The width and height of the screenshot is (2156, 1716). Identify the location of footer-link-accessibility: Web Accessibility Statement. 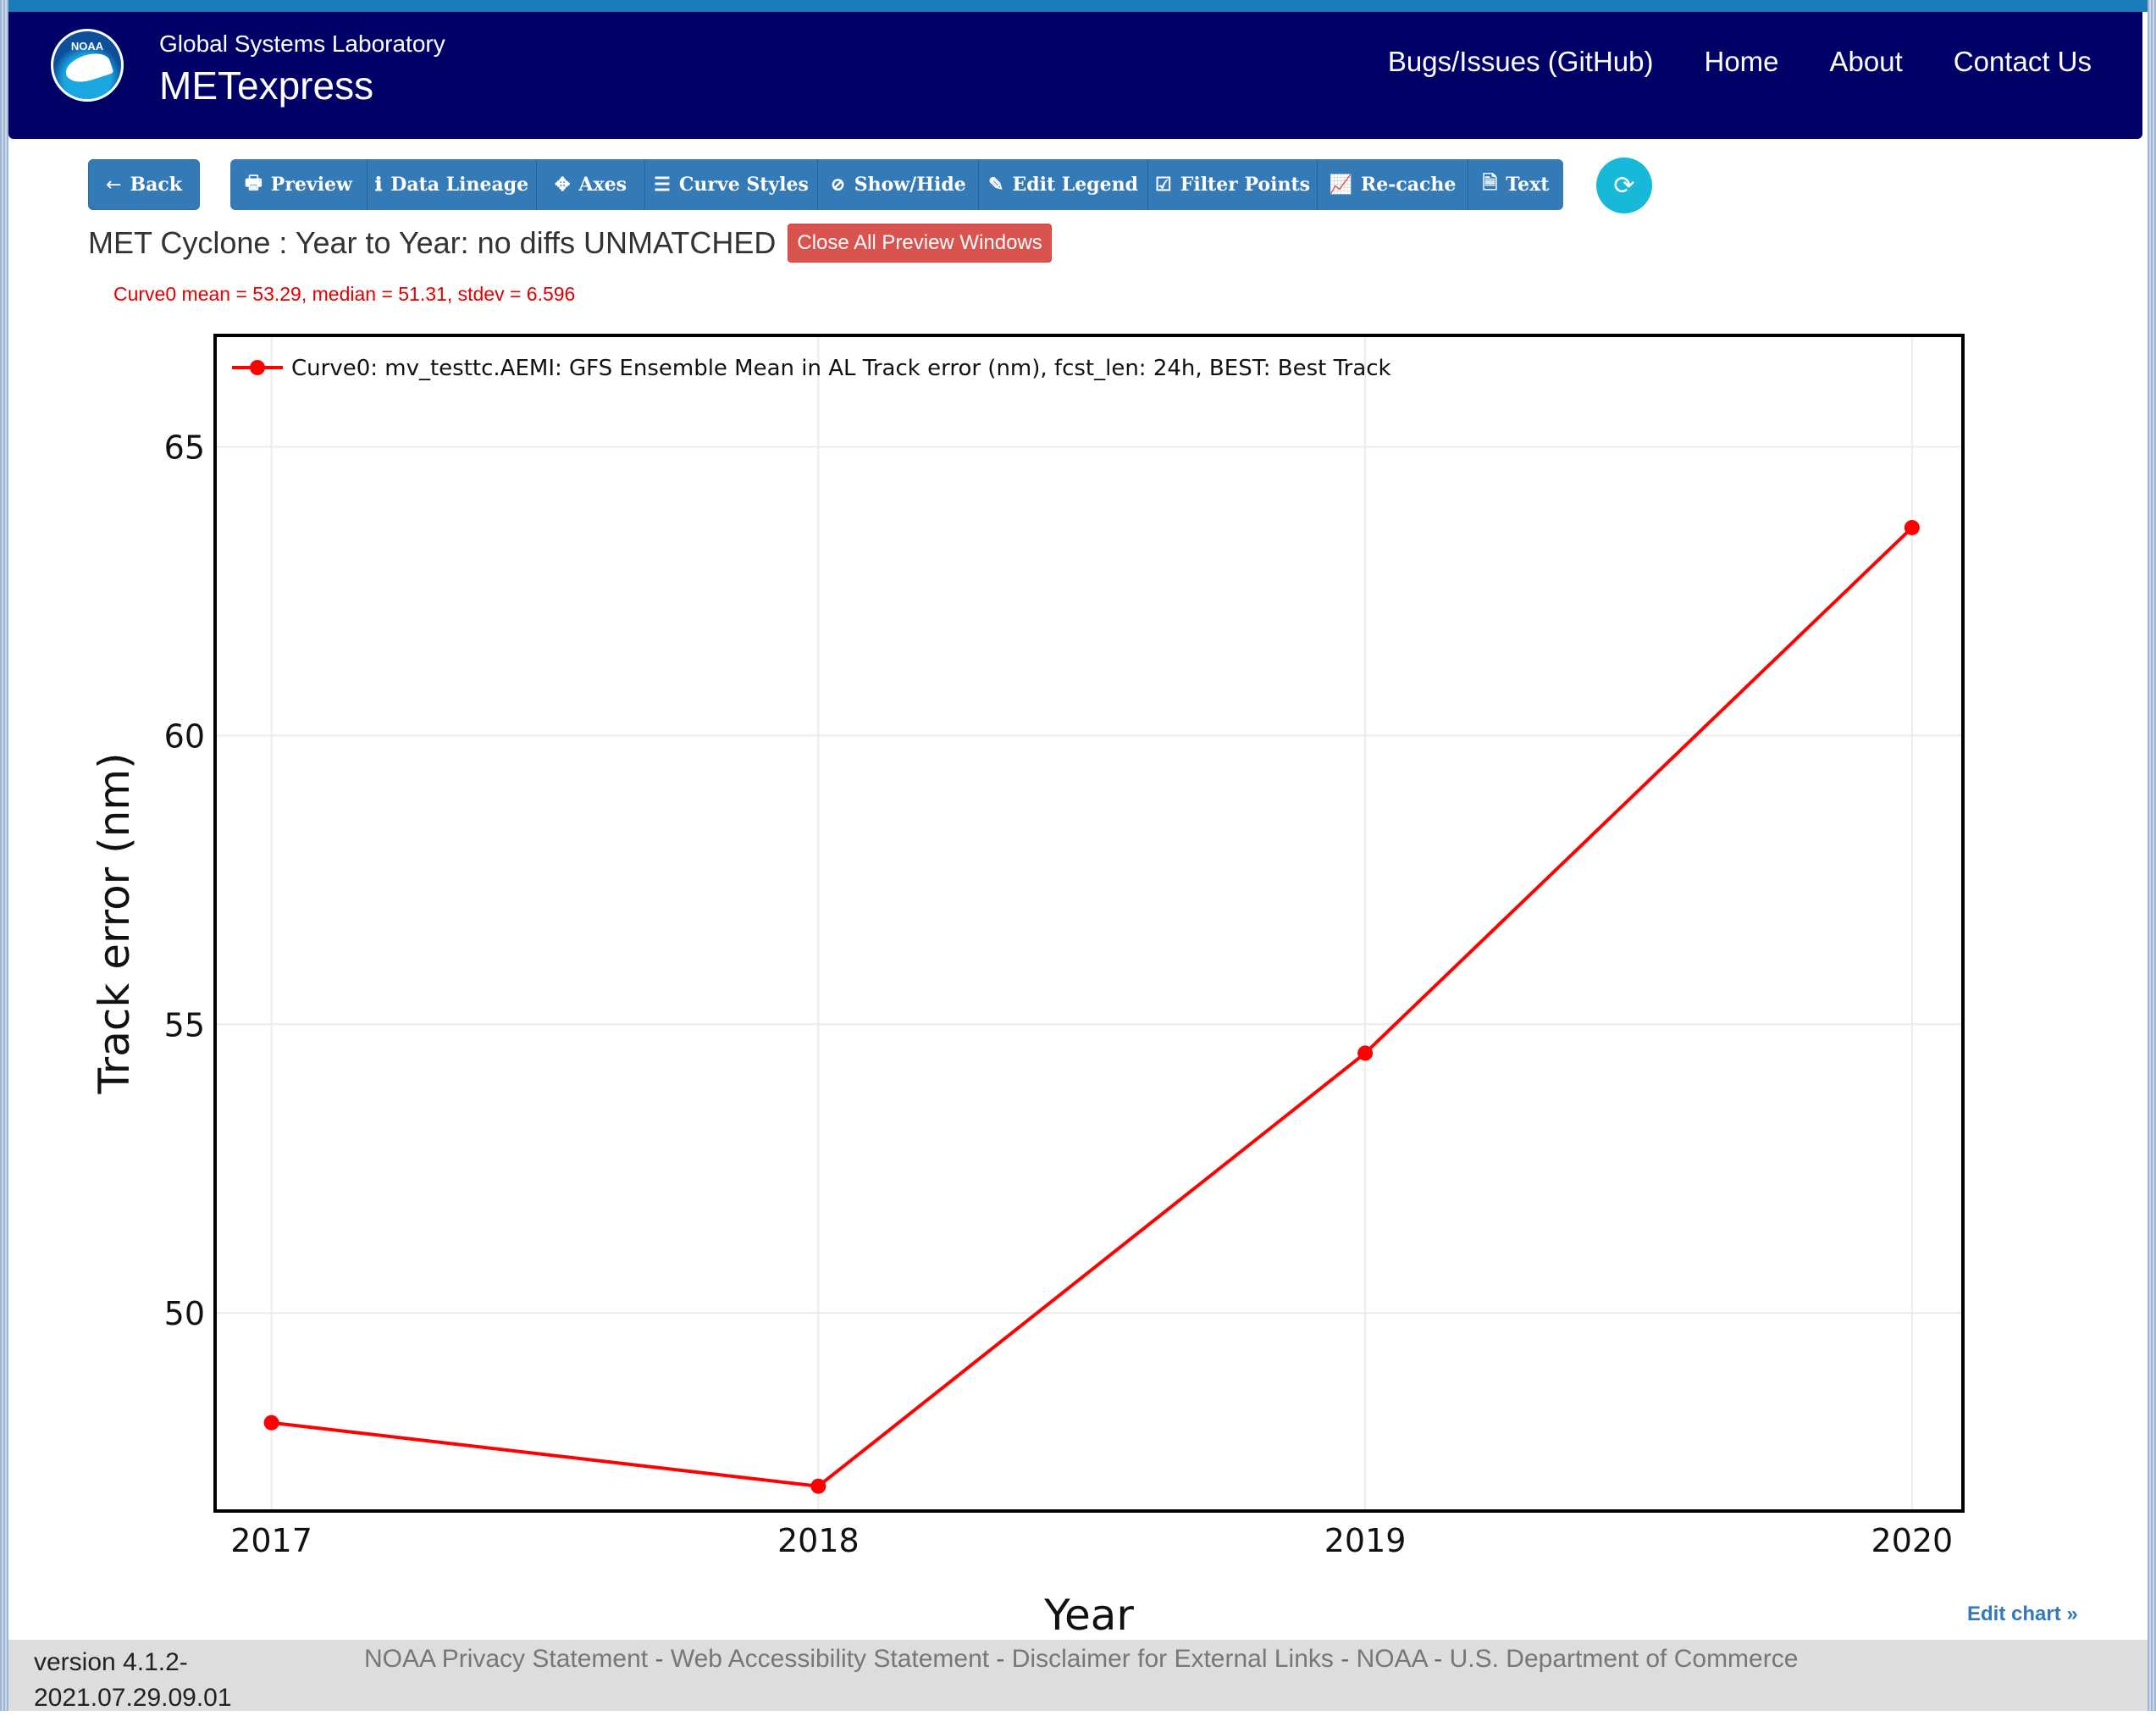
(830, 1659).